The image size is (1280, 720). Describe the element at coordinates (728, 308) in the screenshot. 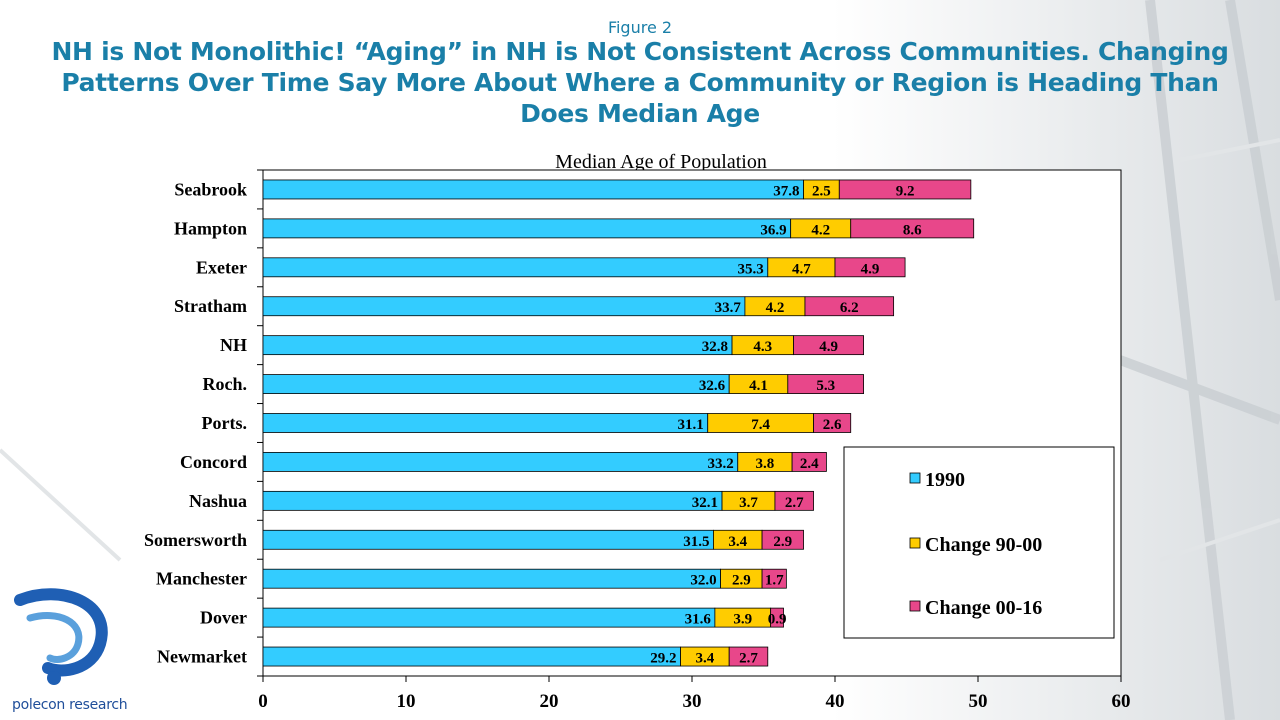

I see `data-label: 33.7` at that location.